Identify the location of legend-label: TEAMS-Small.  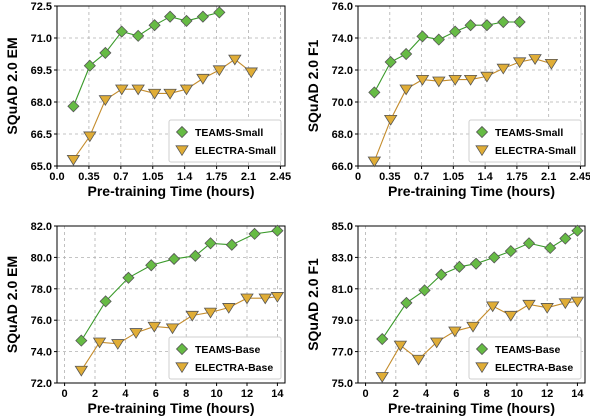
(529, 133).